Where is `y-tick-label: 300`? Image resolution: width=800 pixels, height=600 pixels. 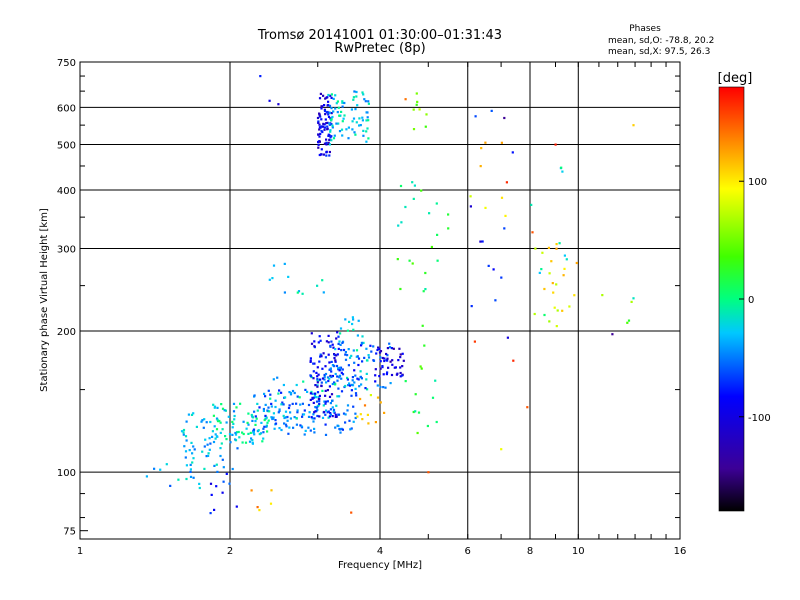
y-tick-label: 300 is located at coordinates (66, 250).